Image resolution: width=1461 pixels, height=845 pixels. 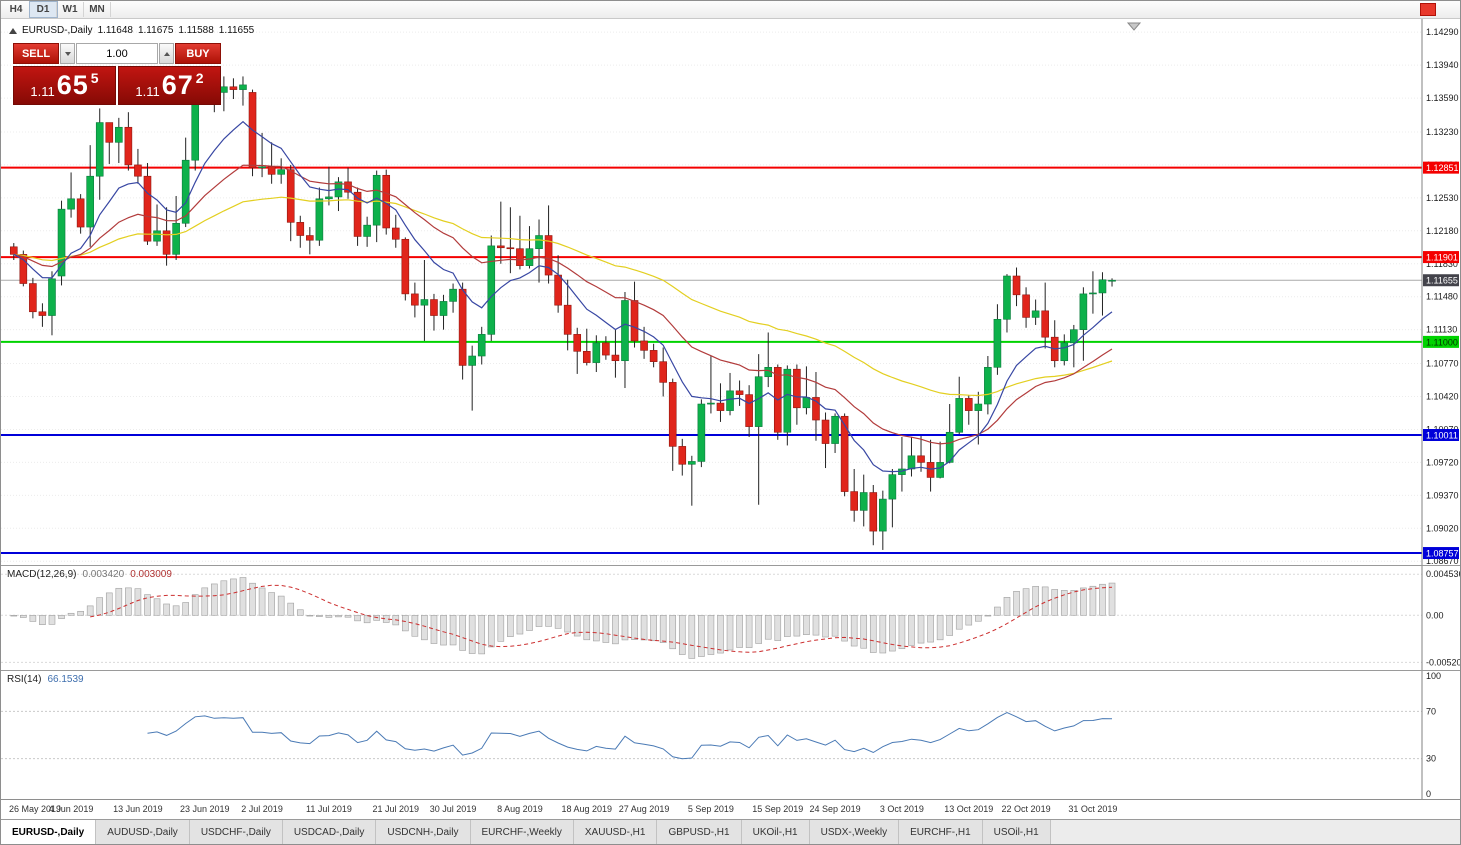 What do you see at coordinates (1442, 495) in the screenshot?
I see `price-tick: 1.09370` at bounding box center [1442, 495].